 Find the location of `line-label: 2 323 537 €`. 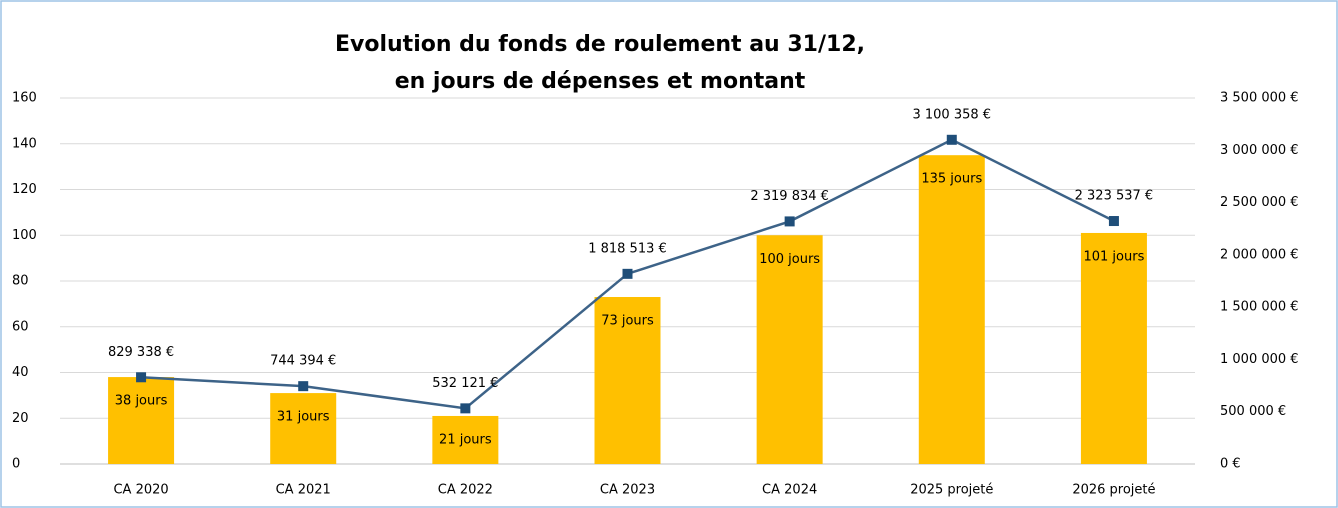

line-label: 2 323 537 € is located at coordinates (1114, 196).